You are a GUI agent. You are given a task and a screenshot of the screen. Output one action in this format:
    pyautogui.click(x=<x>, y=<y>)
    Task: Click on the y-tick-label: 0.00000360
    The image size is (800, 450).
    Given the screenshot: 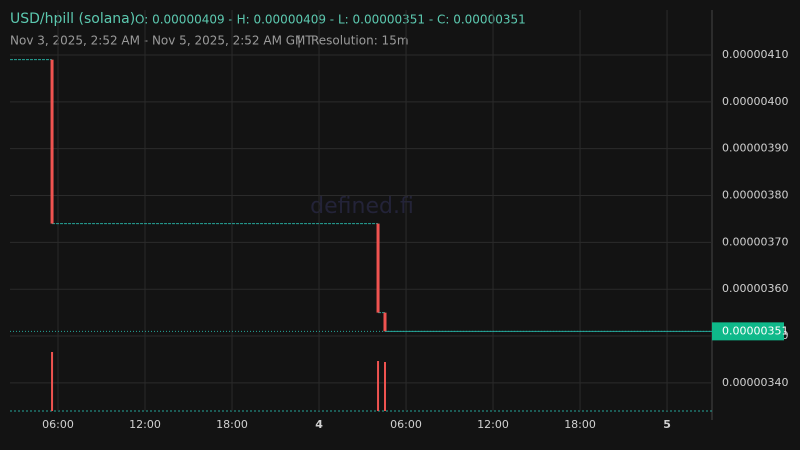 What is the action you would take?
    pyautogui.click(x=755, y=288)
    